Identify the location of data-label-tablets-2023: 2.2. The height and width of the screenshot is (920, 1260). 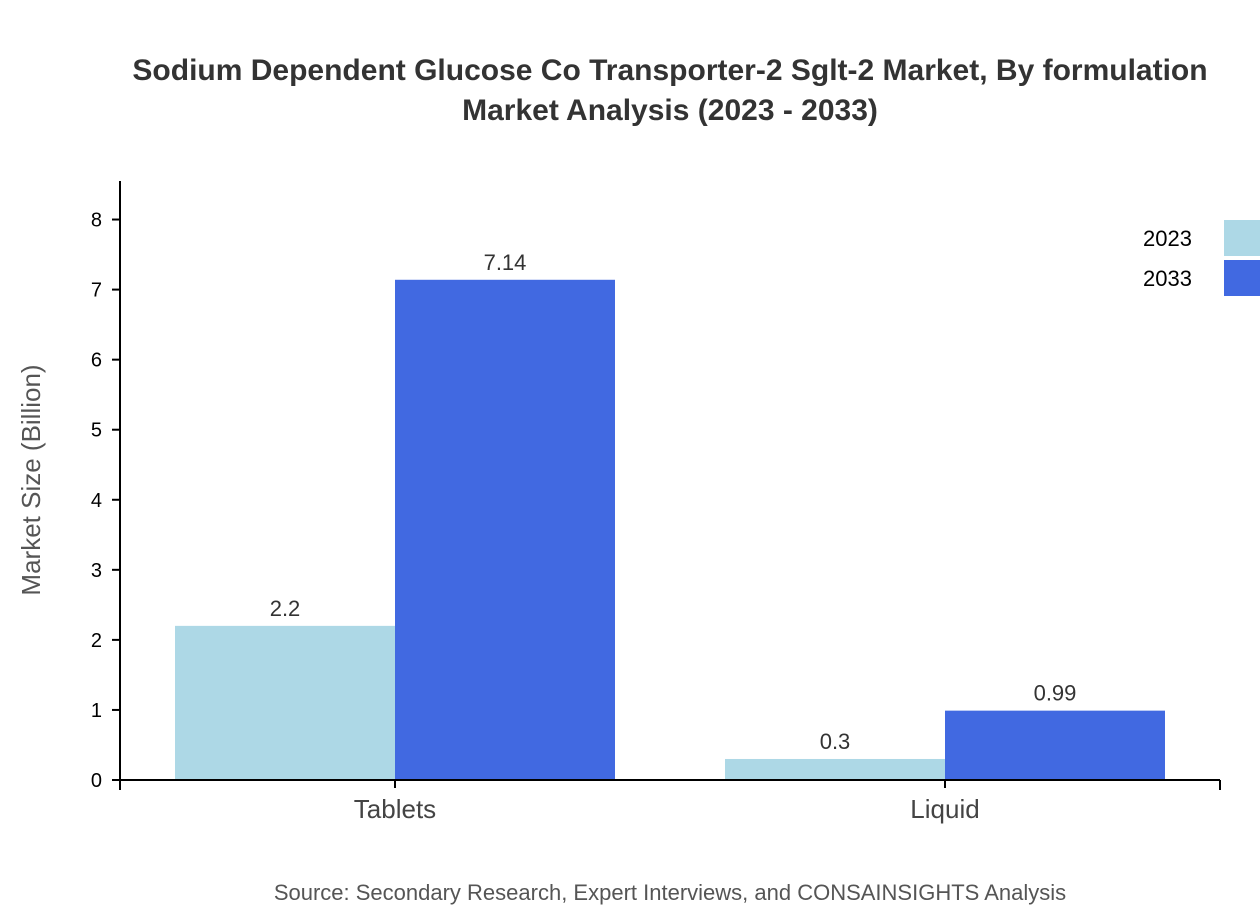
(285, 608).